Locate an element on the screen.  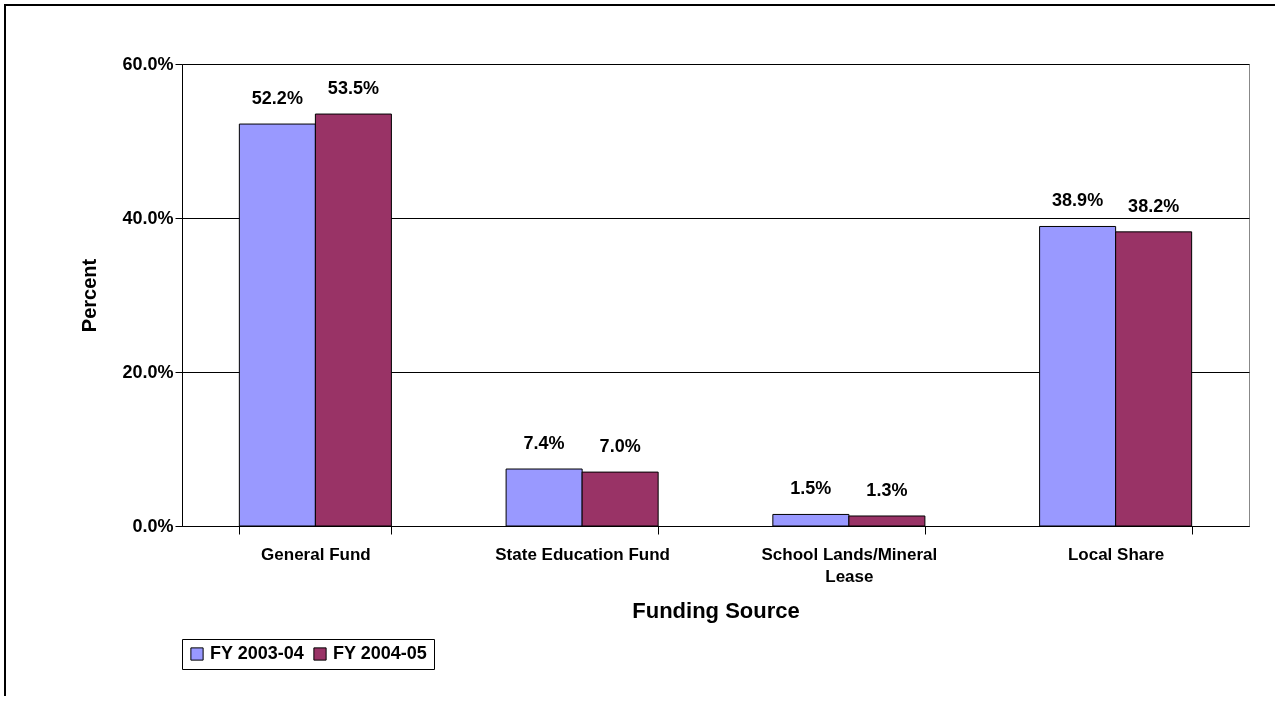
x-tick-label: General Fund is located at coordinates (316, 554).